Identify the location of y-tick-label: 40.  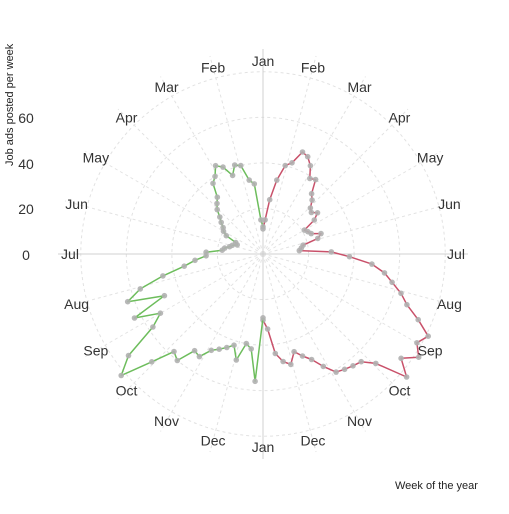
(26, 164).